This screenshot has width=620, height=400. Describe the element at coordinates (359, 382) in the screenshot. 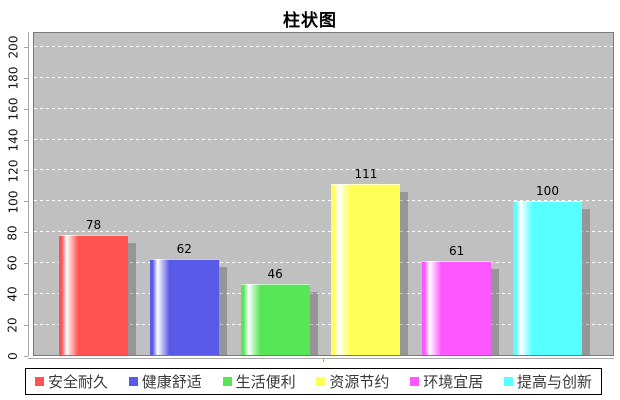

I see `legend-label: 资源节约` at that location.